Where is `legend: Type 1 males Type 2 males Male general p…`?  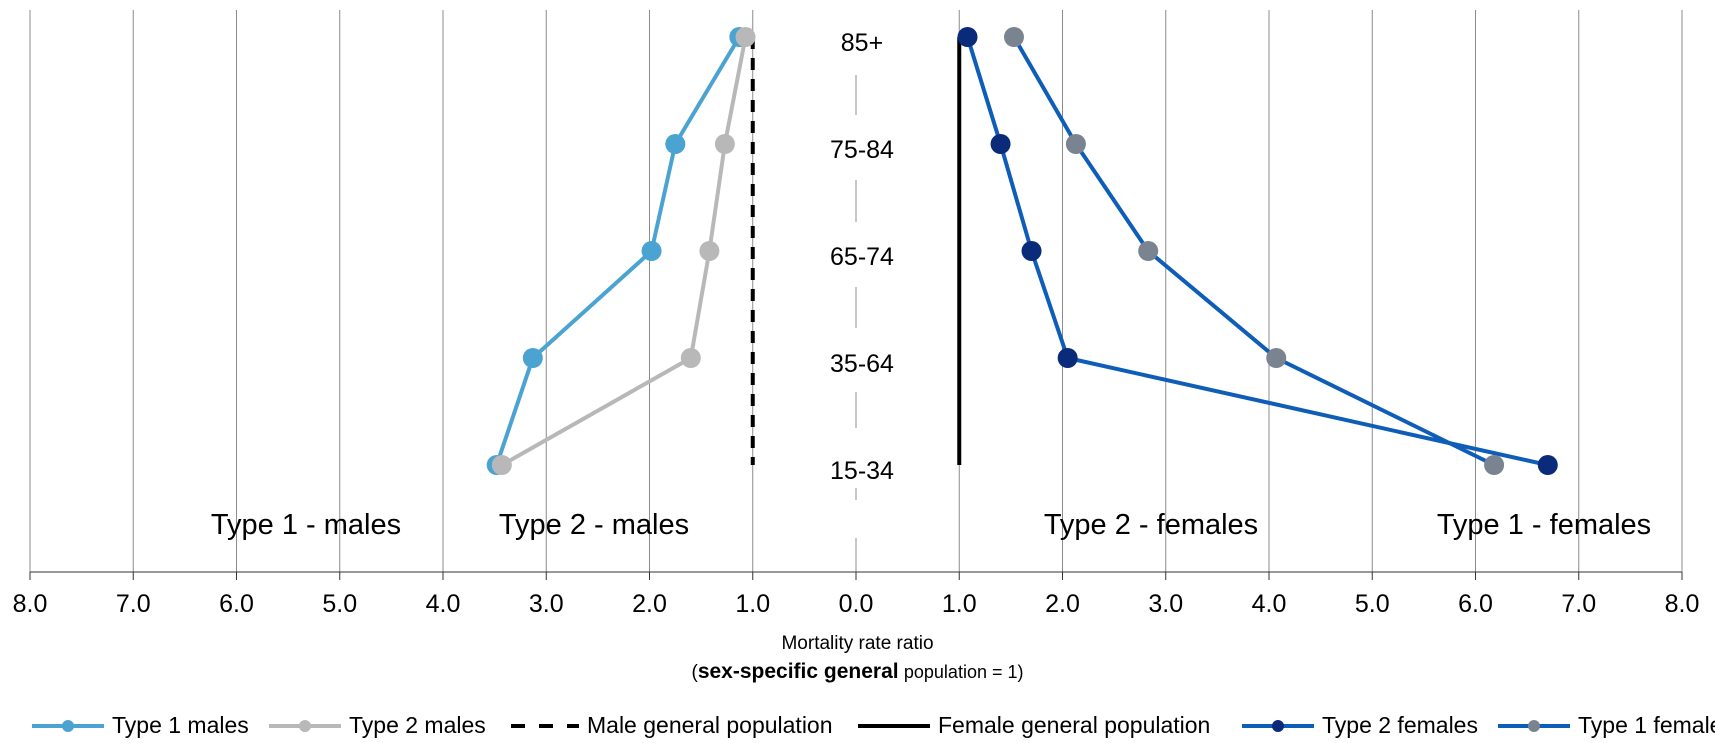 legend: Type 1 males Type 2 males Male general p… is located at coordinates (857, 727).